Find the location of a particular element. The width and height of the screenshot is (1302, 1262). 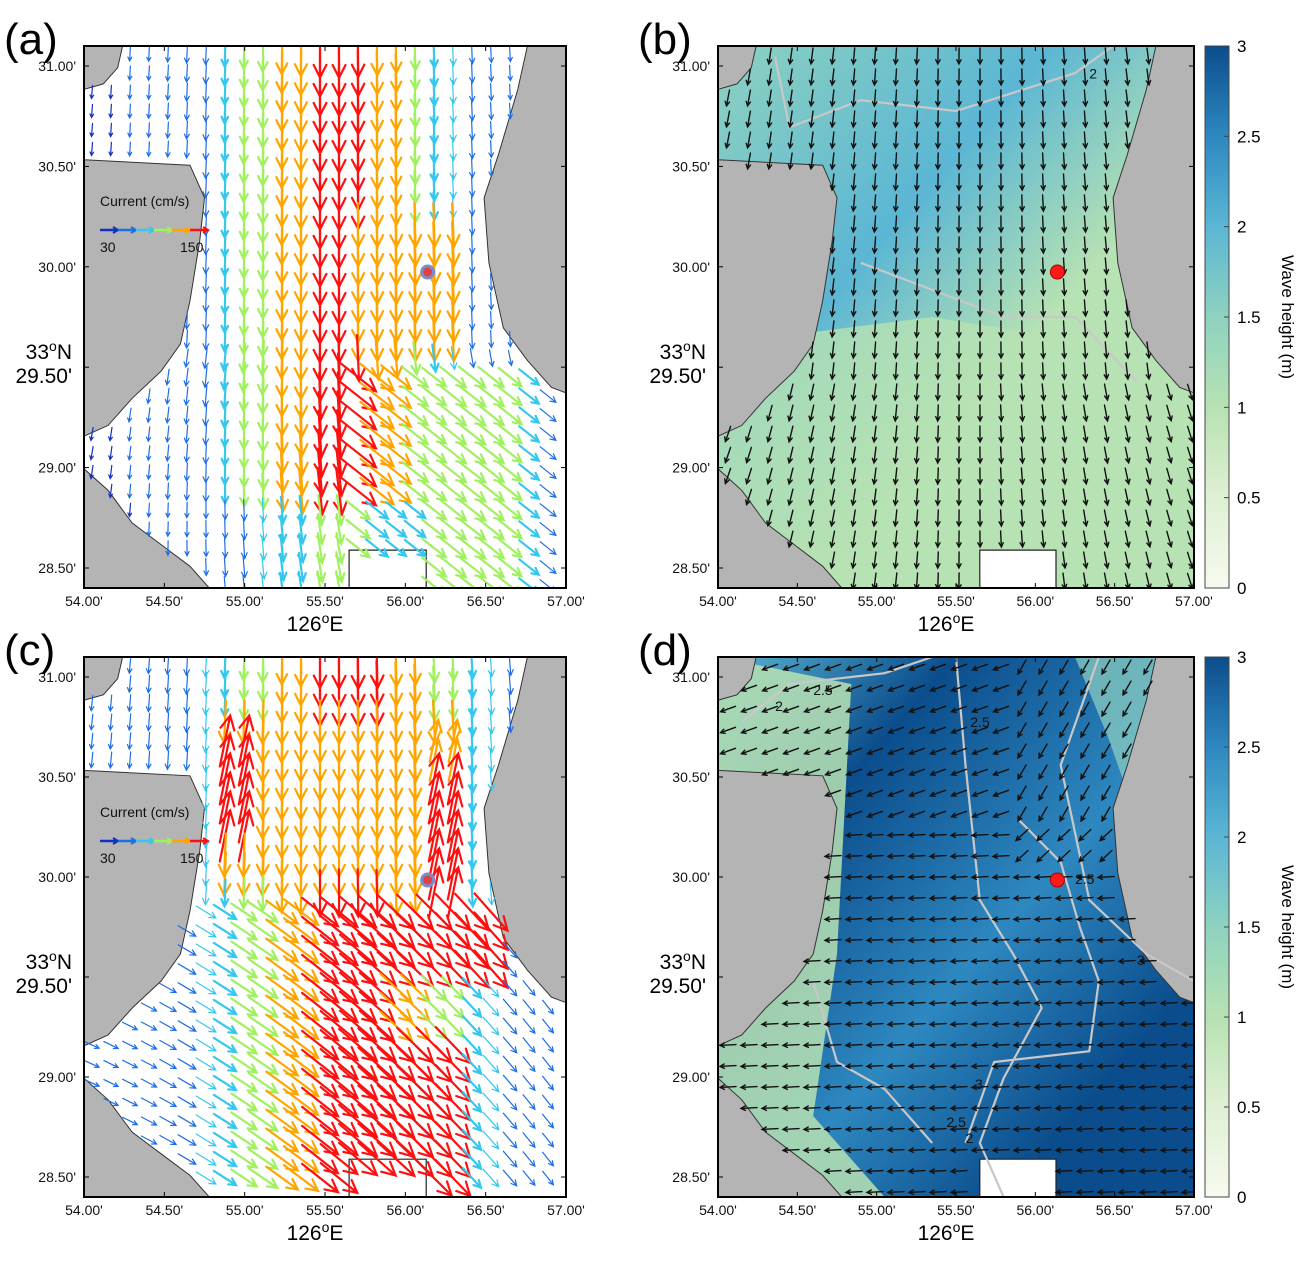

panel-label: (b) is located at coordinates (665, 39).